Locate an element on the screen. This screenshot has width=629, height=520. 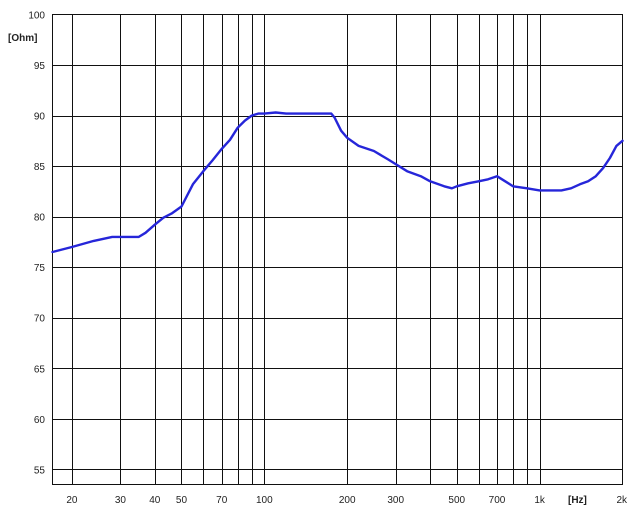
y-tick-label: 95 is located at coordinates (40, 66).